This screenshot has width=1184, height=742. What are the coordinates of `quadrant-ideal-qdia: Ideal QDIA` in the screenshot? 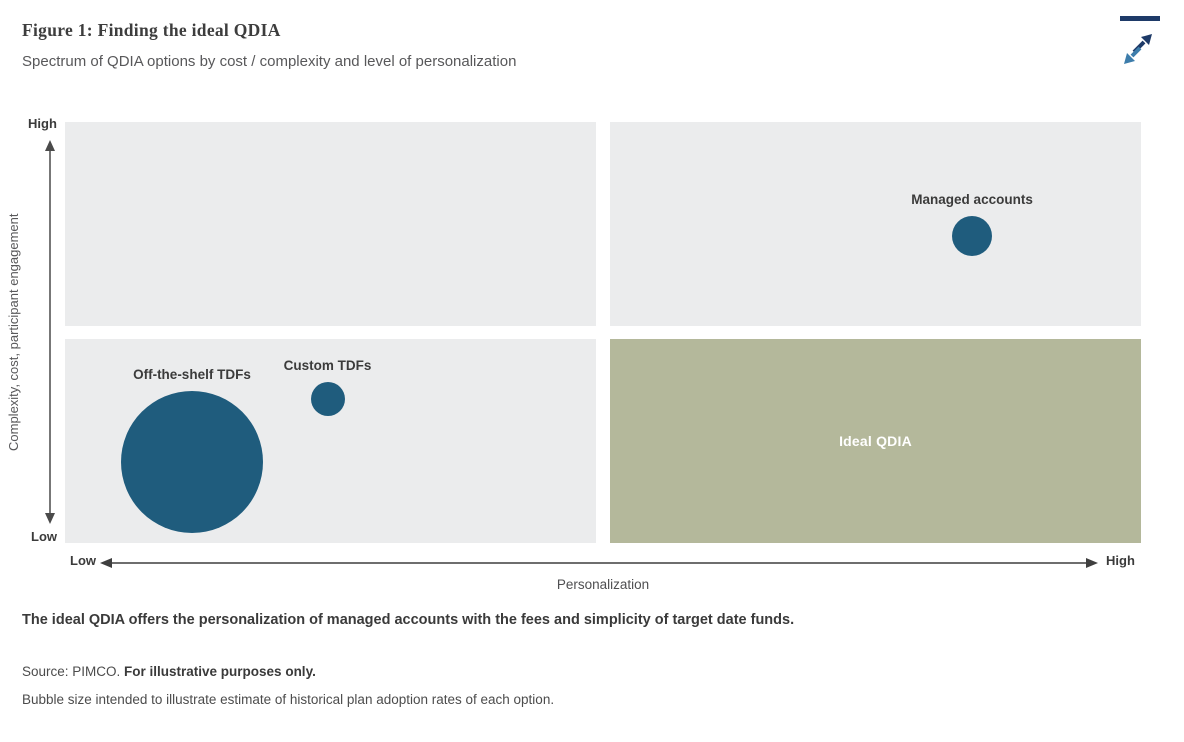 It's located at (875, 441).